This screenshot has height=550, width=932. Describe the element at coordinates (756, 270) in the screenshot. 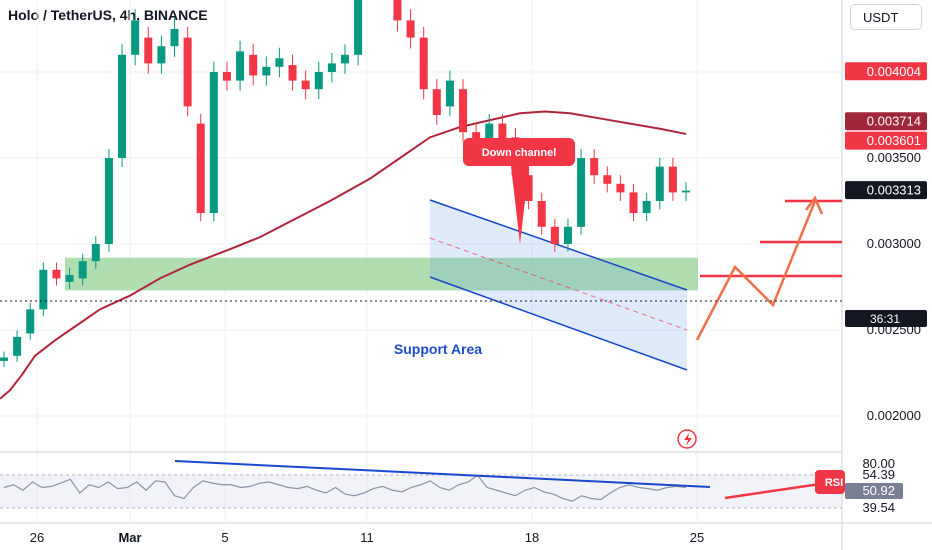

I see `projection-path` at that location.